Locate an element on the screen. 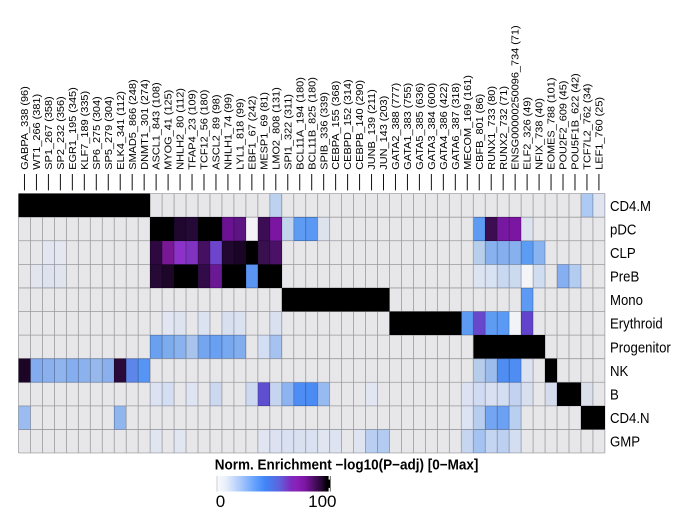 This screenshot has height=517, width=685. svg-text: GATA5_385 (636) is located at coordinates (420, 126).